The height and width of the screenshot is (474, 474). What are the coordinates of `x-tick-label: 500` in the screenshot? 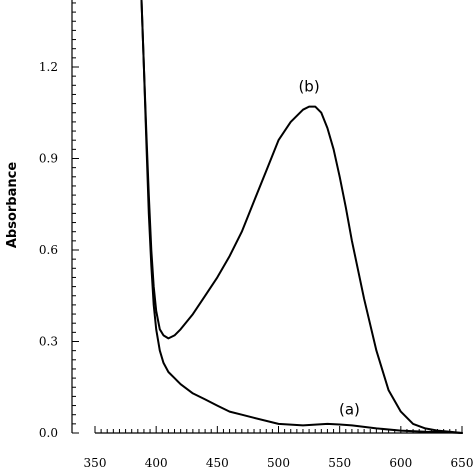 It's located at (278, 463).